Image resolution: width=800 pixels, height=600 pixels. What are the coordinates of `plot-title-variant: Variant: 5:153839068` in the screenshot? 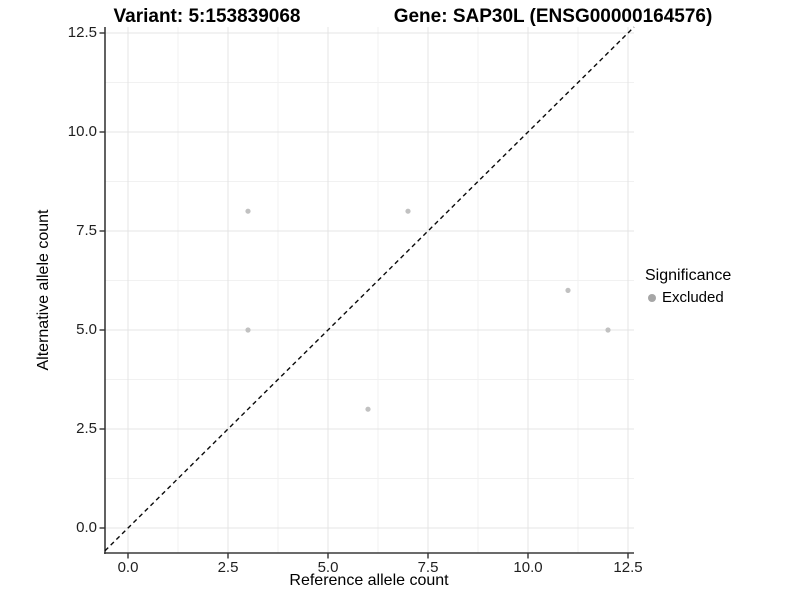 It's located at (207, 16).